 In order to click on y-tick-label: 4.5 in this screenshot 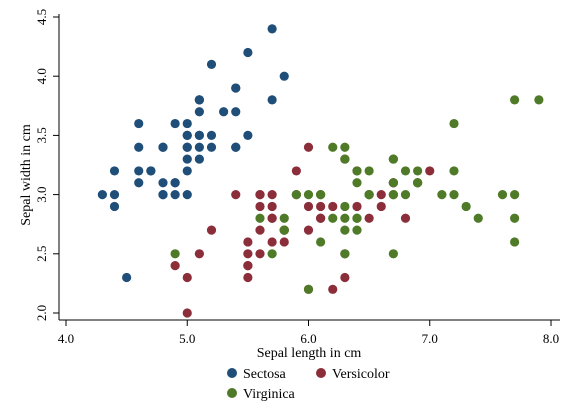, I will do `click(41, 17)`.